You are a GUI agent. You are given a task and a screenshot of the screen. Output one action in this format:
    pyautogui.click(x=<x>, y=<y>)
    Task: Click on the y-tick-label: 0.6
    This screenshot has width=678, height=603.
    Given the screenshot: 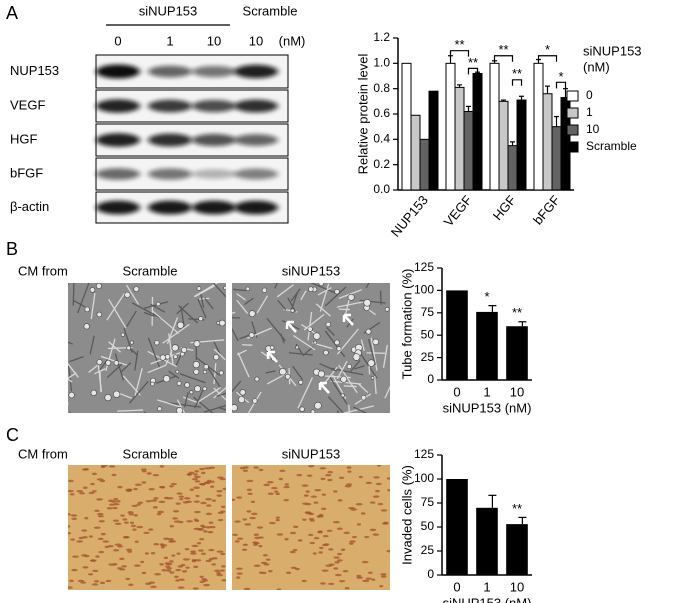 What is the action you would take?
    pyautogui.click(x=381, y=113)
    